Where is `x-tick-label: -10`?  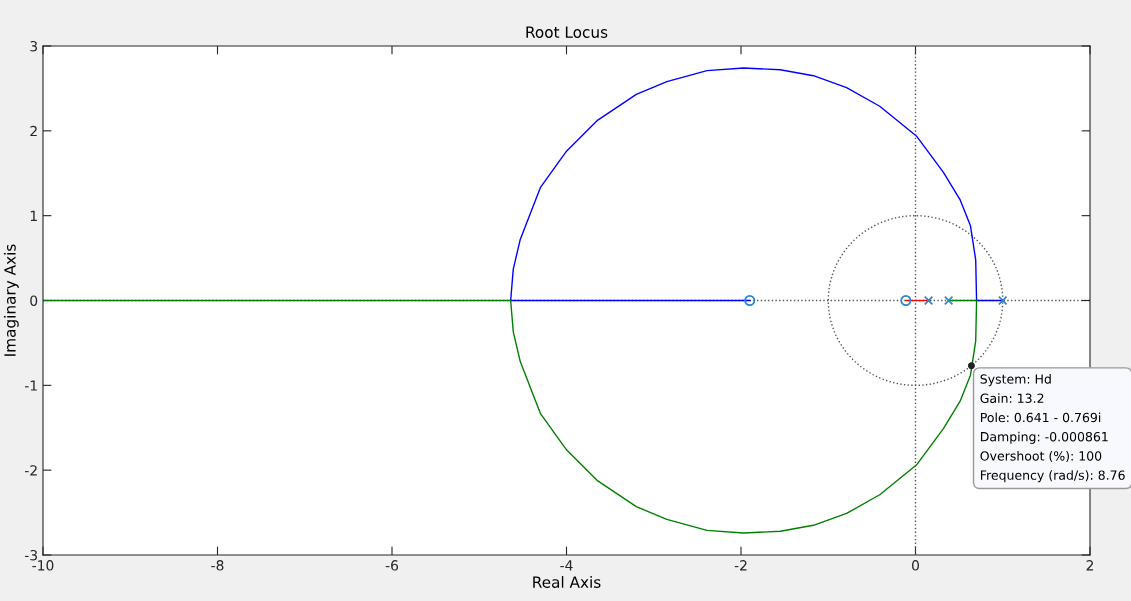 x-tick-label: -10 is located at coordinates (43, 565).